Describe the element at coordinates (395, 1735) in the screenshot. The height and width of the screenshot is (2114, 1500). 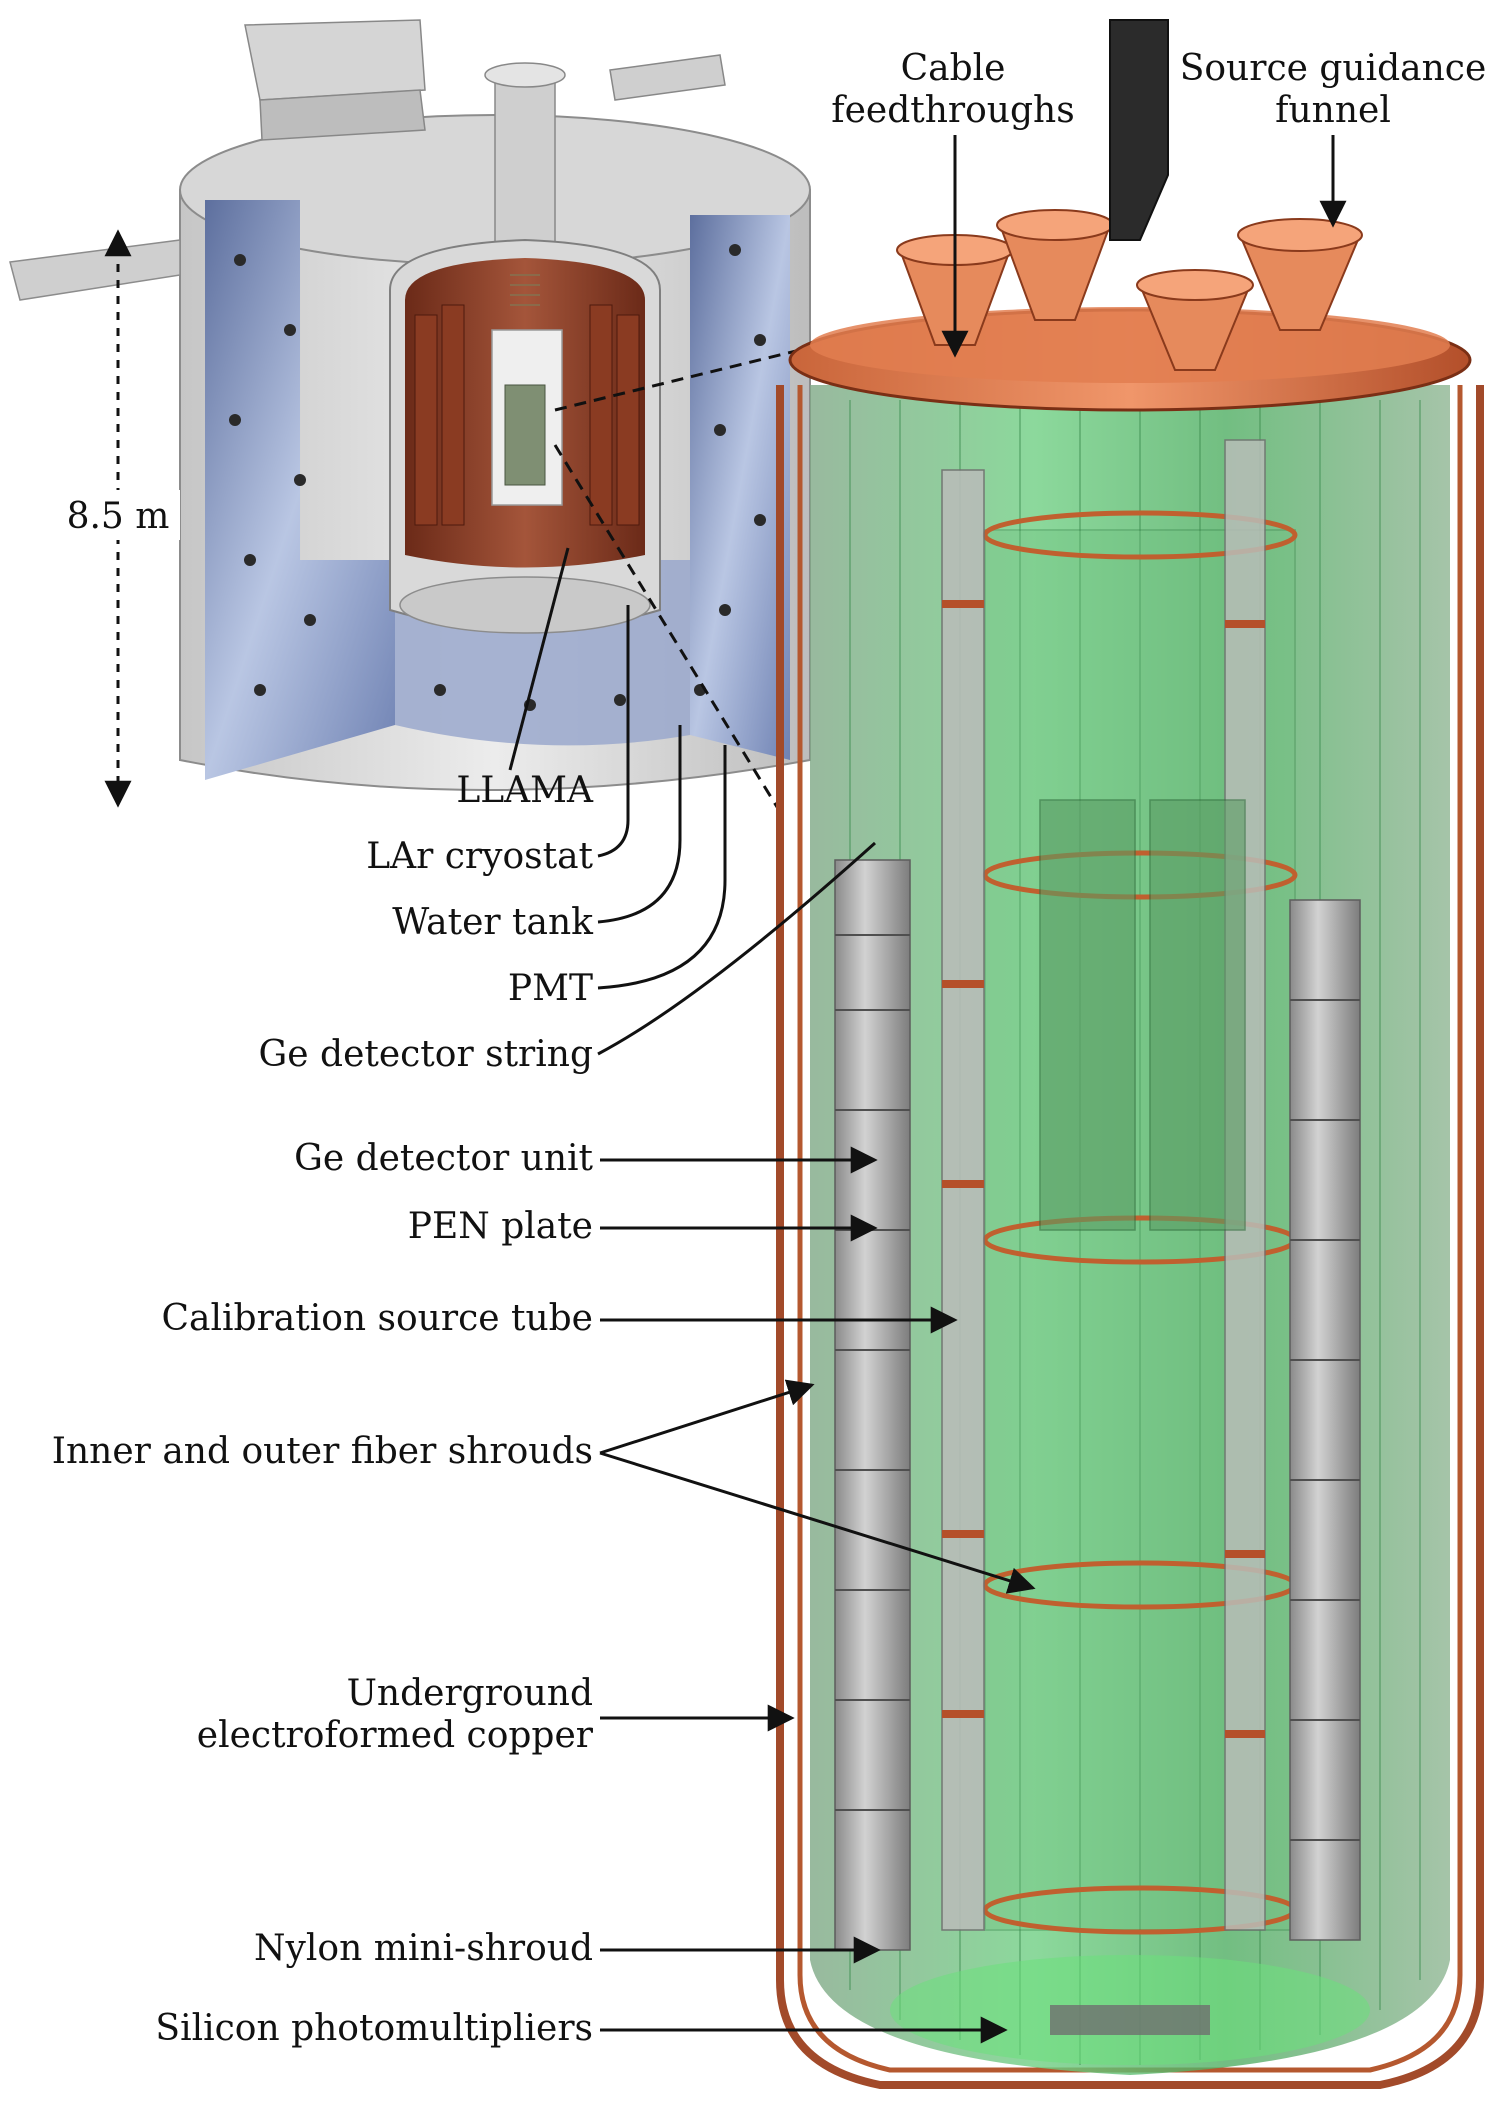
I see `label-electroformed-copper-line2: electroformed copper` at that location.